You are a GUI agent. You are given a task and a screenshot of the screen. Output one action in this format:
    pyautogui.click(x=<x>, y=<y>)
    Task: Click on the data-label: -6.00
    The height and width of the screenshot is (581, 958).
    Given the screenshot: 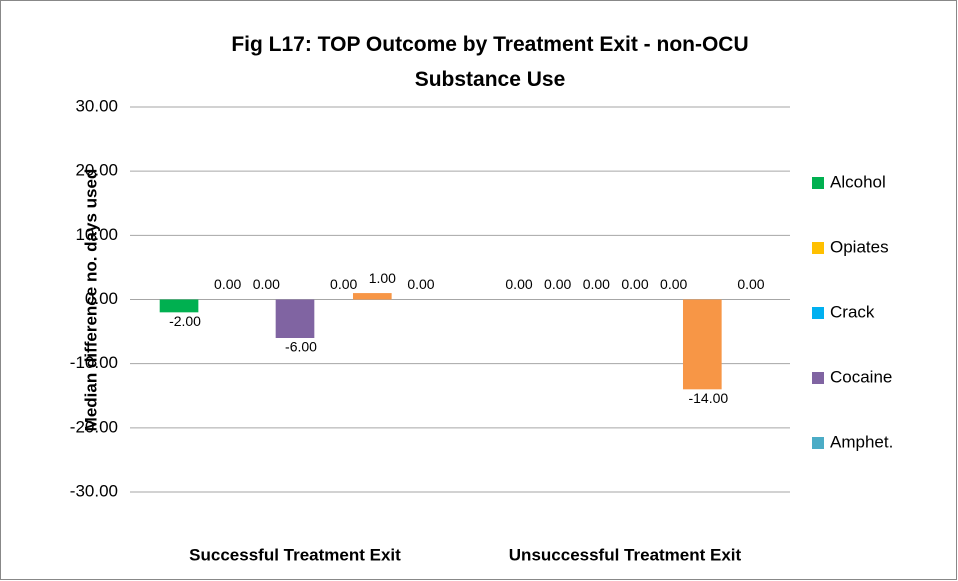 What is the action you would take?
    pyautogui.click(x=301, y=347)
    